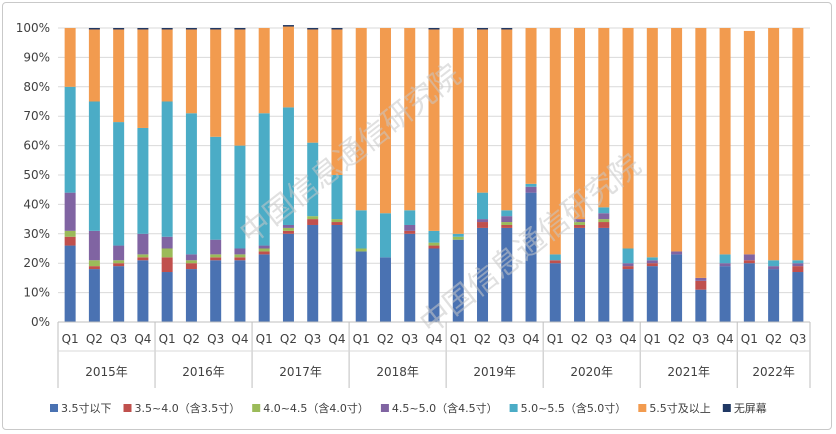  Describe the element at coordinates (574, 408) in the screenshot. I see `legend-label: 5.0~5.5（含5.0寸）` at that location.